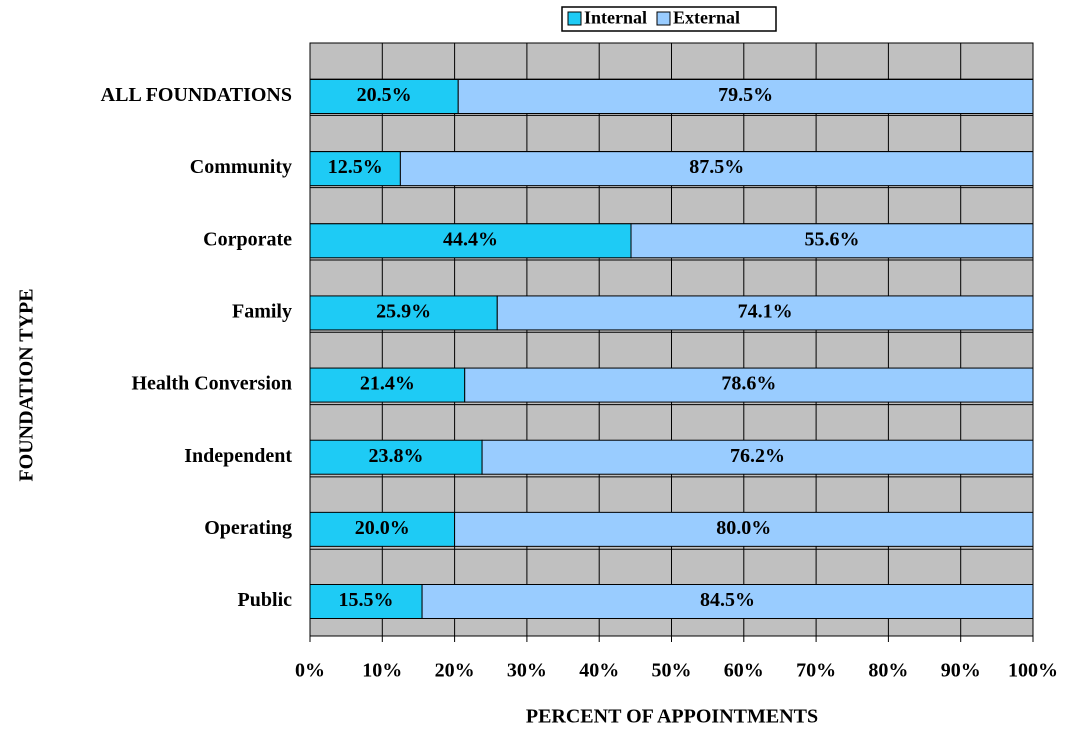  Describe the element at coordinates (196, 95) in the screenshot. I see `y-tick-label: ALL FOUNDATIONS` at that location.